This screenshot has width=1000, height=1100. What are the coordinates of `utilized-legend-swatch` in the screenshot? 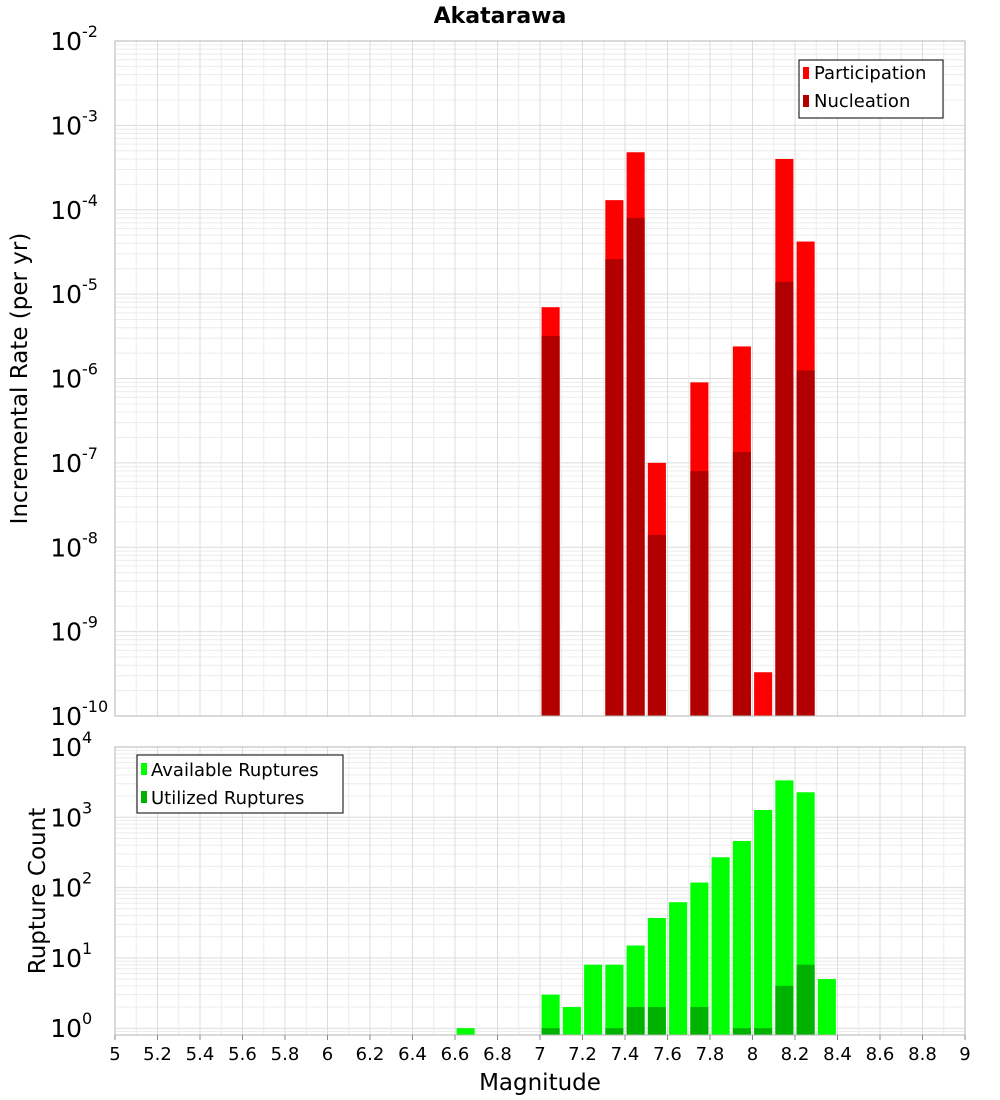 It's located at (144, 797).